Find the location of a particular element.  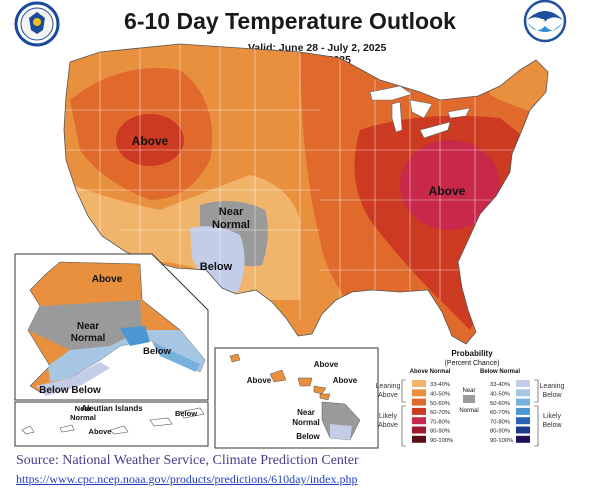

aleutian-inset: Near Aleutian Islands Normal Below Above is located at coordinates (111, 424).